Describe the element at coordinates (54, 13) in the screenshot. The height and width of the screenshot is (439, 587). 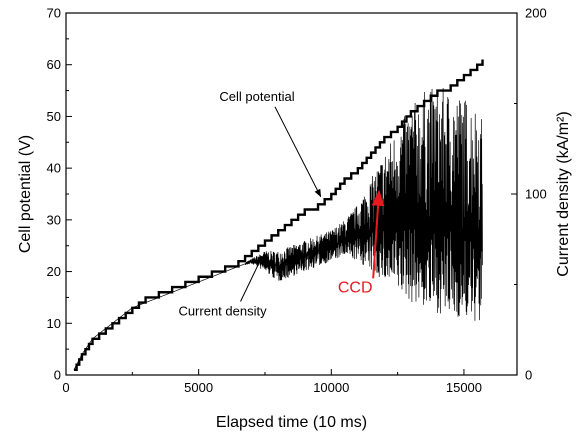
I see `y-left-tick-label: 70` at that location.